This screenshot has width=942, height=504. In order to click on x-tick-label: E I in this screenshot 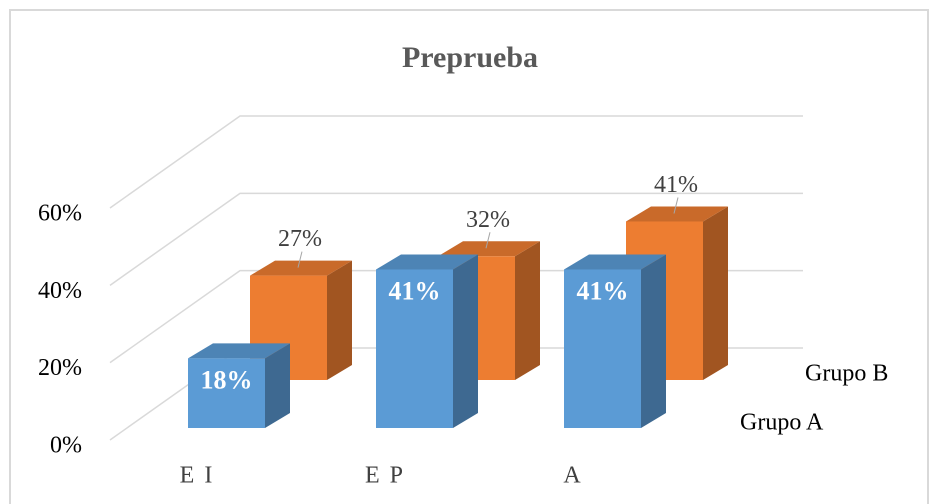, I will do `click(197, 476)`.